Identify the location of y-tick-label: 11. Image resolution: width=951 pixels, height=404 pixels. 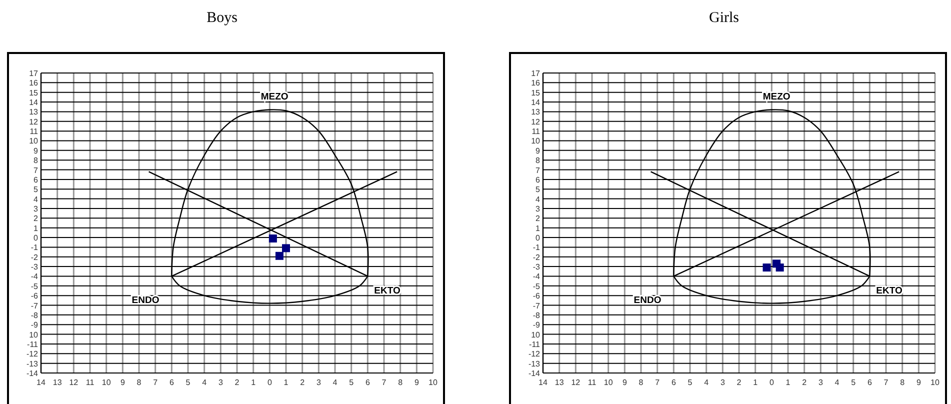
(536, 131).